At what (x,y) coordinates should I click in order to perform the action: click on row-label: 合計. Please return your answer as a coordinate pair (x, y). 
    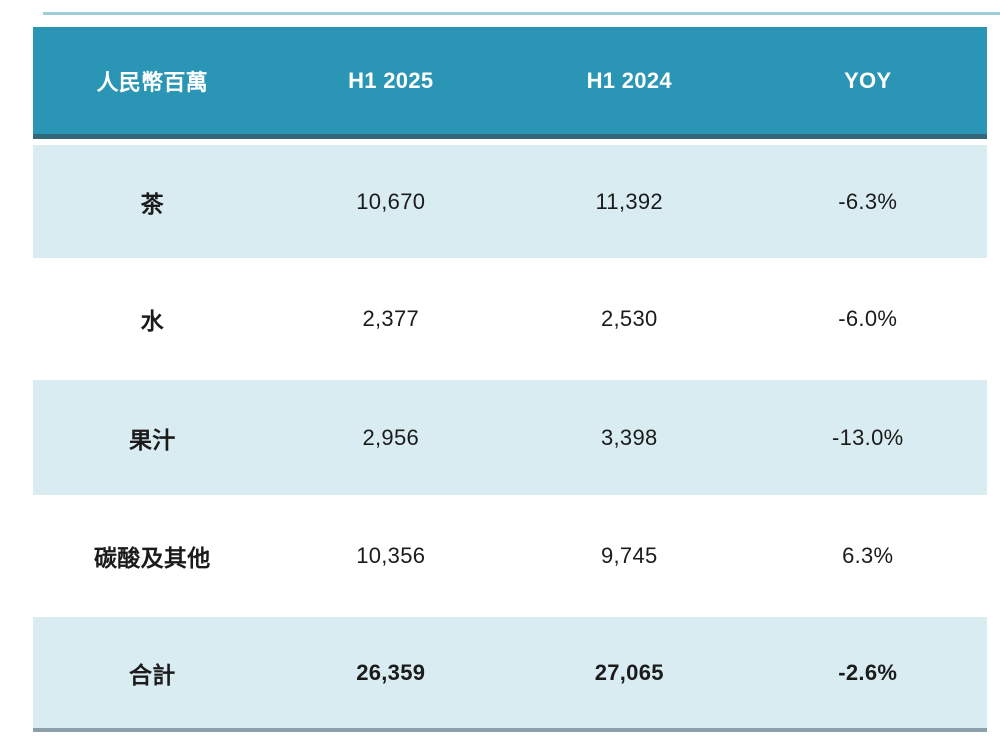
    Looking at the image, I should click on (152, 674).